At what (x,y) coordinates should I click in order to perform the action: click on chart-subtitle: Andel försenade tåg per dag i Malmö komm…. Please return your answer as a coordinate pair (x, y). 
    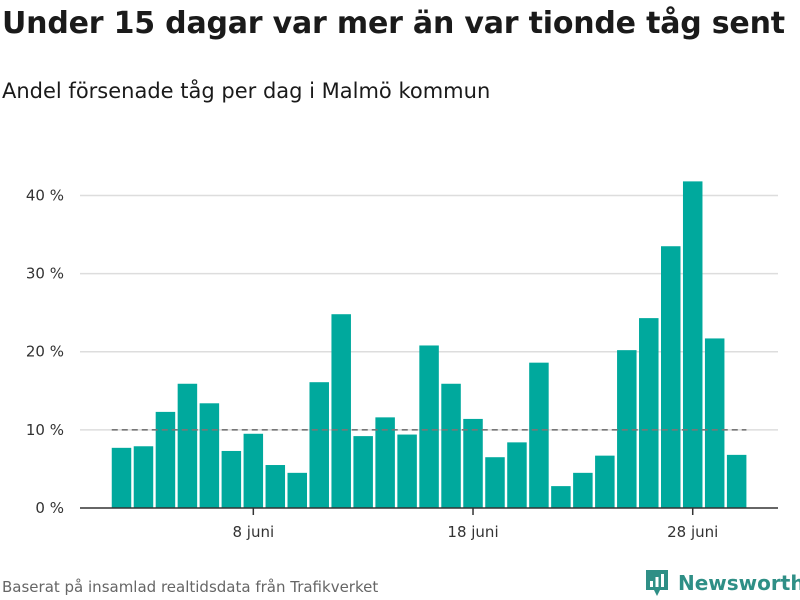
    Looking at the image, I should click on (246, 91).